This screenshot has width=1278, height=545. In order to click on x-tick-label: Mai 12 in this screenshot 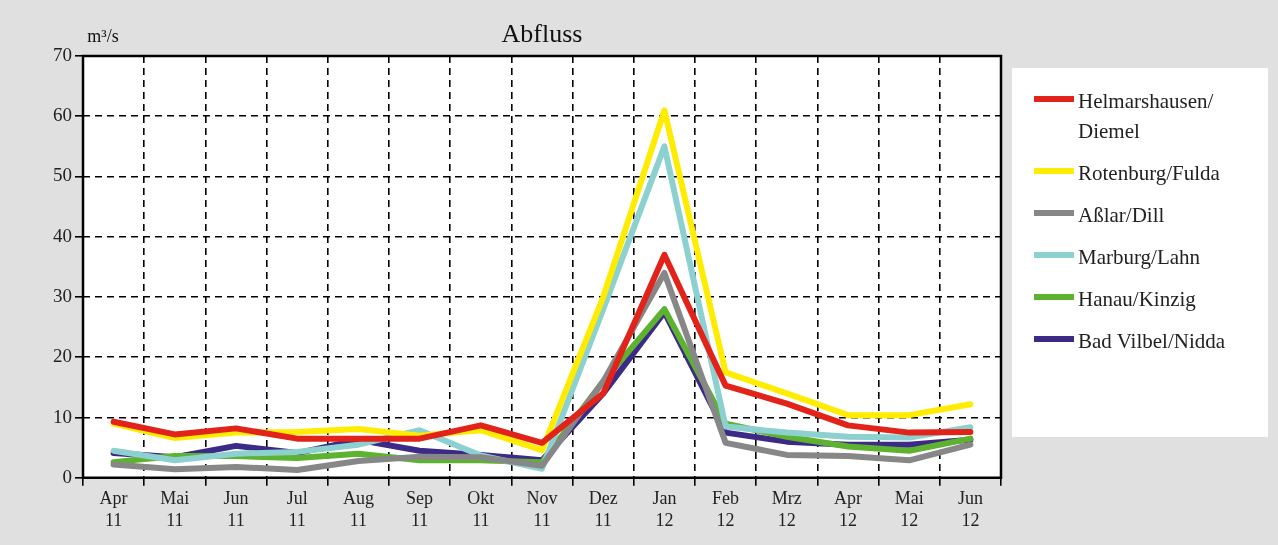, I will do `click(909, 509)`.